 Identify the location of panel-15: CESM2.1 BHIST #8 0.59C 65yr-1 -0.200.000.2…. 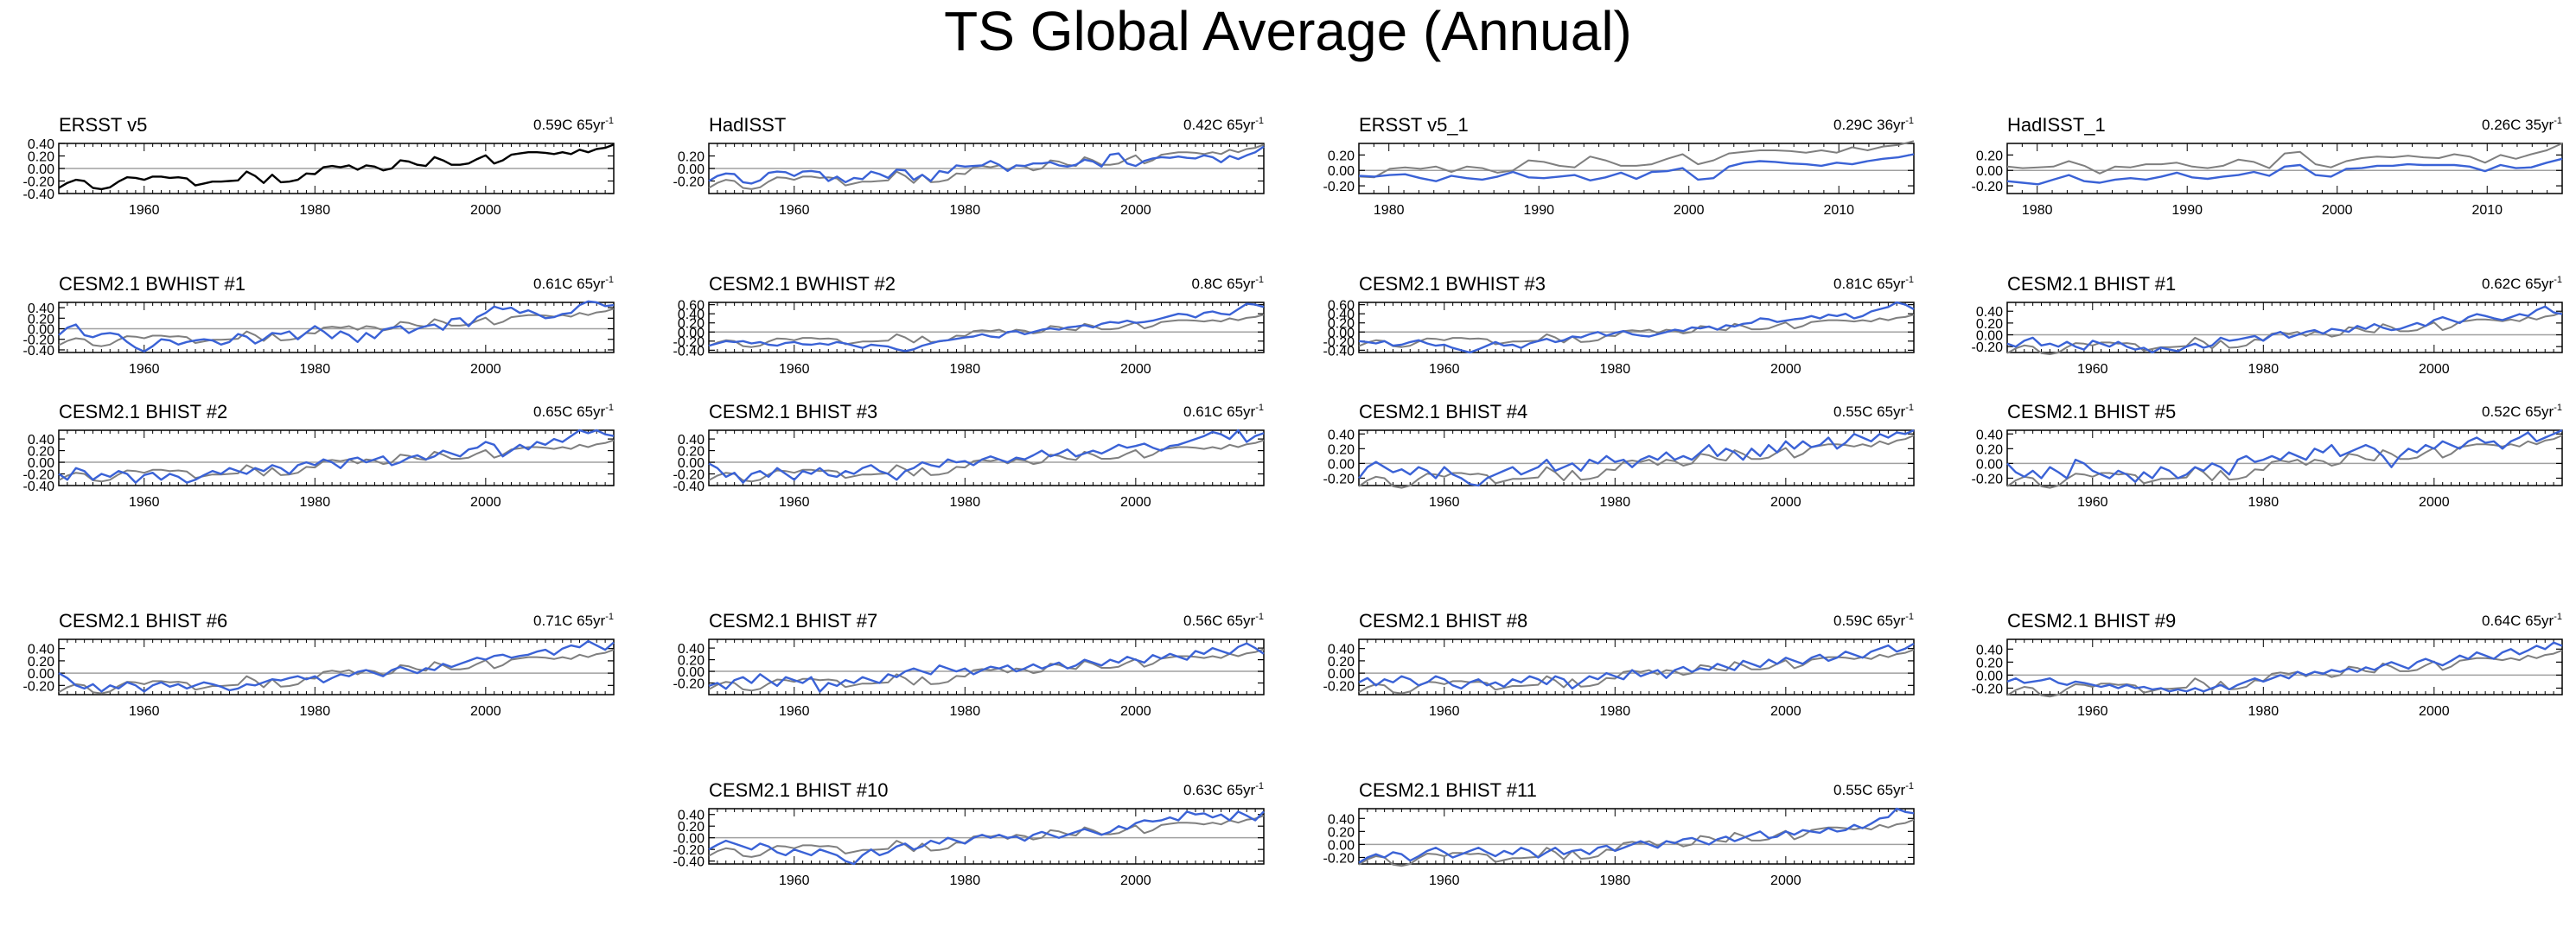
(1619, 664).